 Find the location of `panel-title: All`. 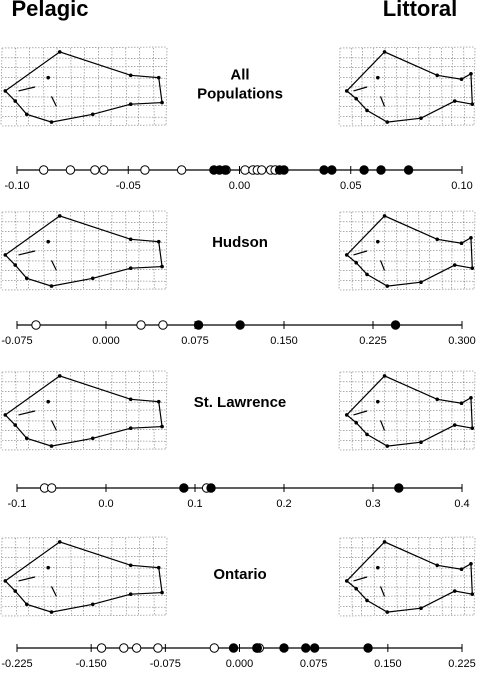

panel-title: All is located at coordinates (239, 74).